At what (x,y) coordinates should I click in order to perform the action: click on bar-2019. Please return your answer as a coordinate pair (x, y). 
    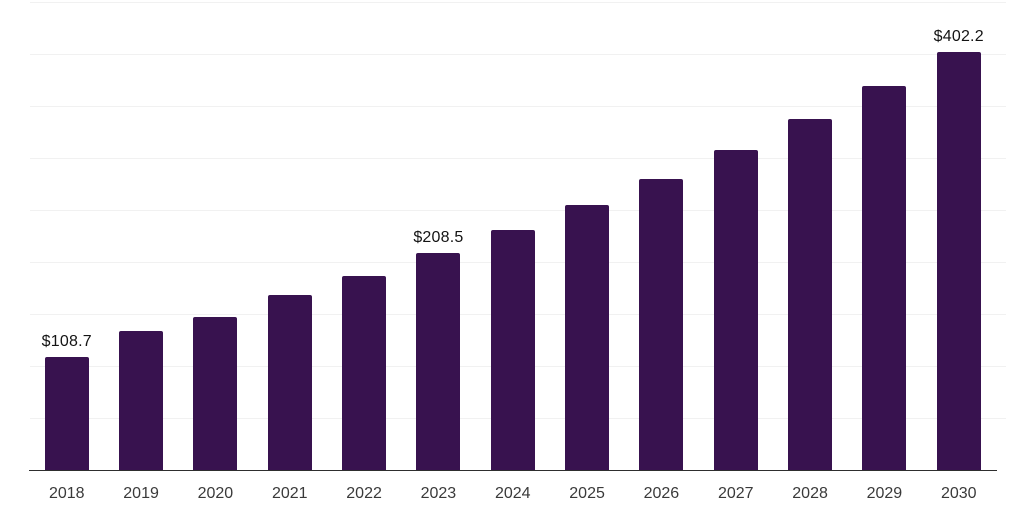
    Looking at the image, I should click on (141, 400).